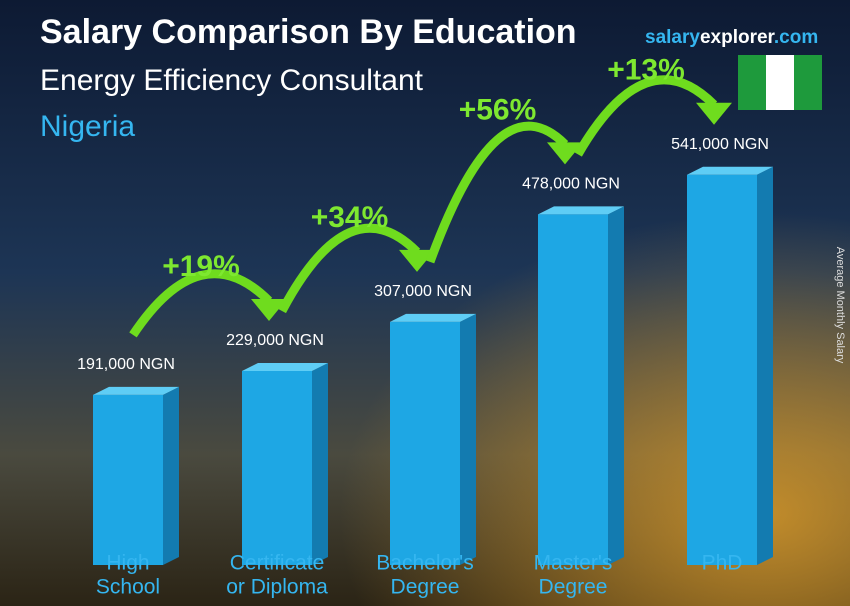 This screenshot has height=606, width=850. I want to click on x-tick-label: High, so click(127, 563).